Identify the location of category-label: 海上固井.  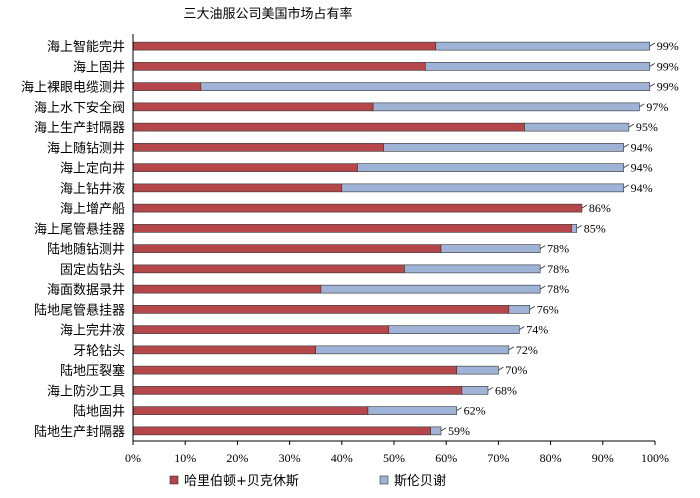
(99, 67).